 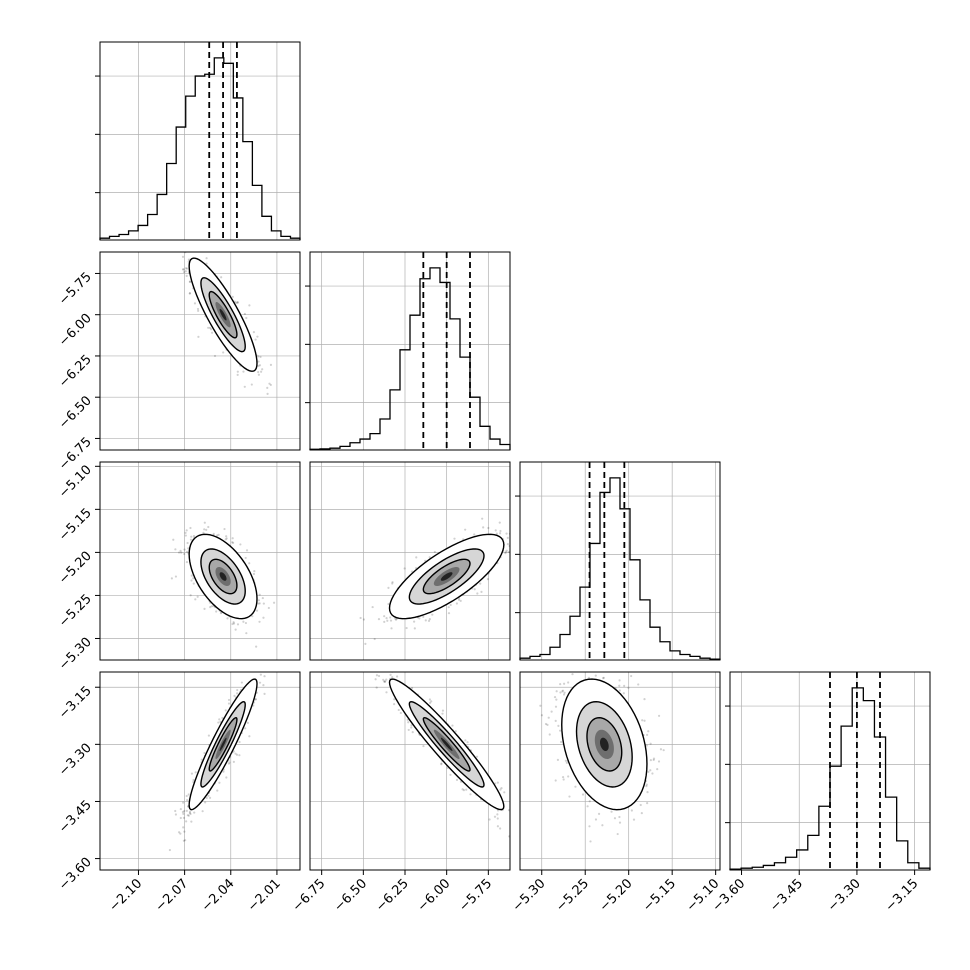 What do you see at coordinates (446, 744) in the screenshot?
I see `density-shading` at bounding box center [446, 744].